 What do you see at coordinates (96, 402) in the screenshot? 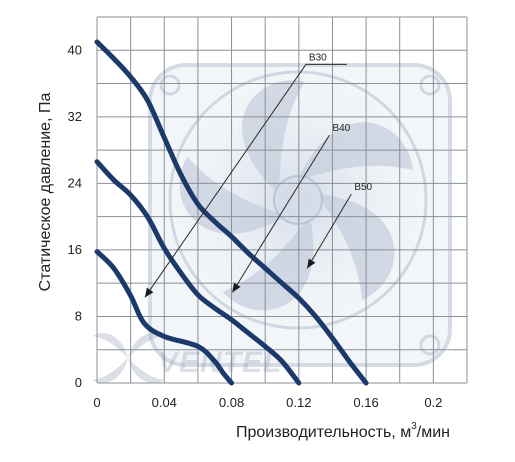
I see `x-tick-label: 0` at bounding box center [96, 402].